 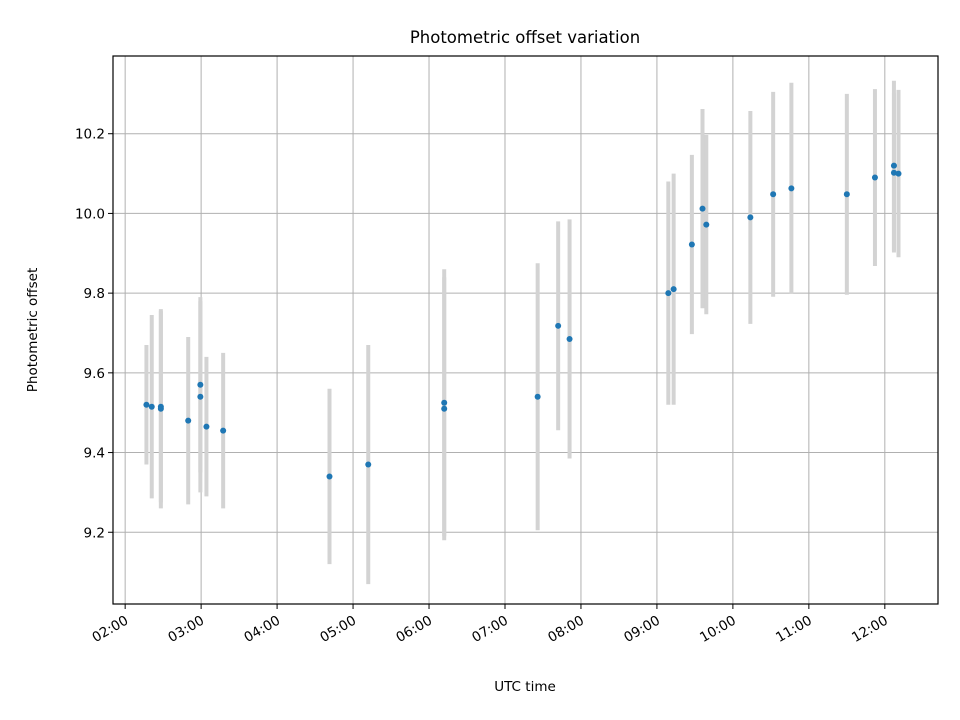 I want to click on chart-title: Photometric offset variation, so click(x=525, y=37).